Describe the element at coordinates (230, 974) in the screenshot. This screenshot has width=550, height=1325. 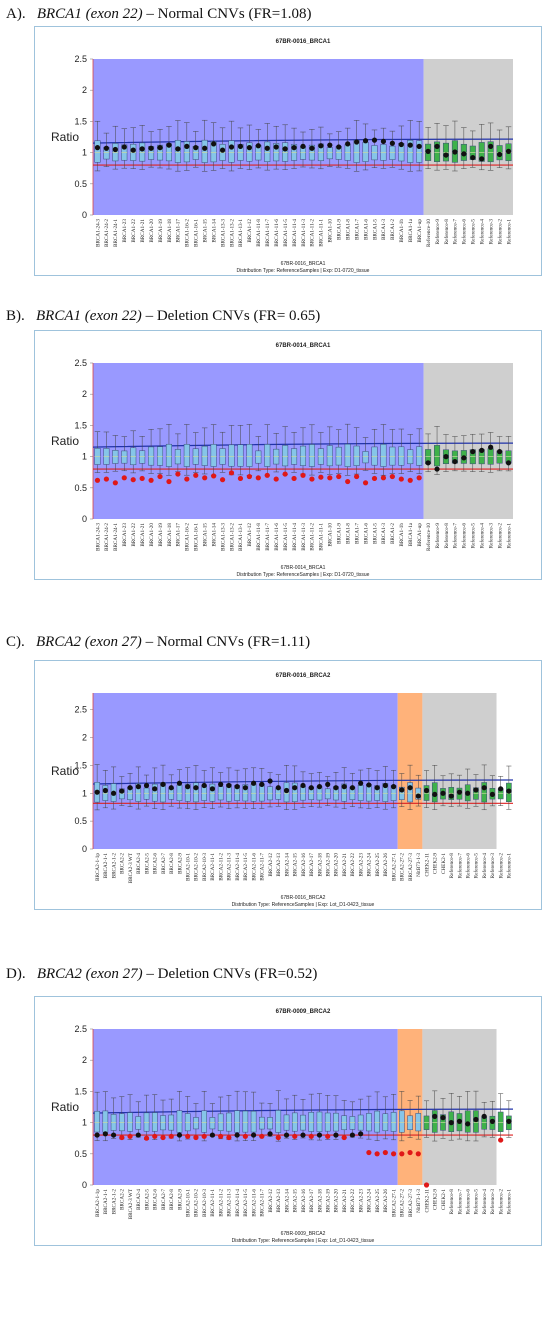
I see `panel-d-desc: – Deletion CNVs (FR=0.52)` at that location.